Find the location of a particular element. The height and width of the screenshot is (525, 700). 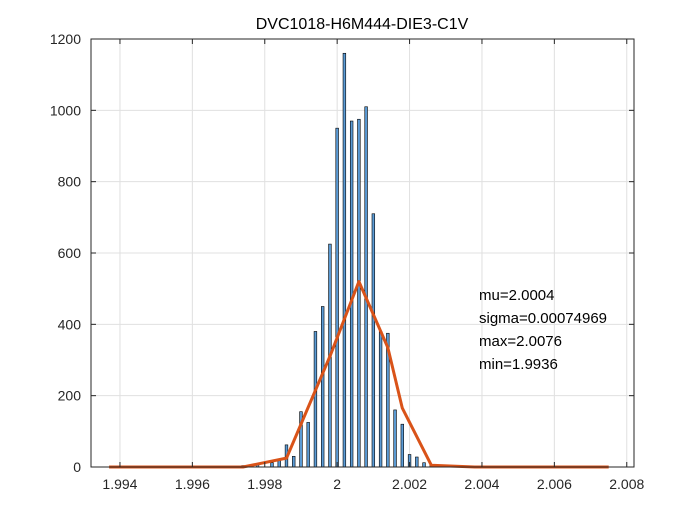

x-tick-label: 2.006 is located at coordinates (554, 484).